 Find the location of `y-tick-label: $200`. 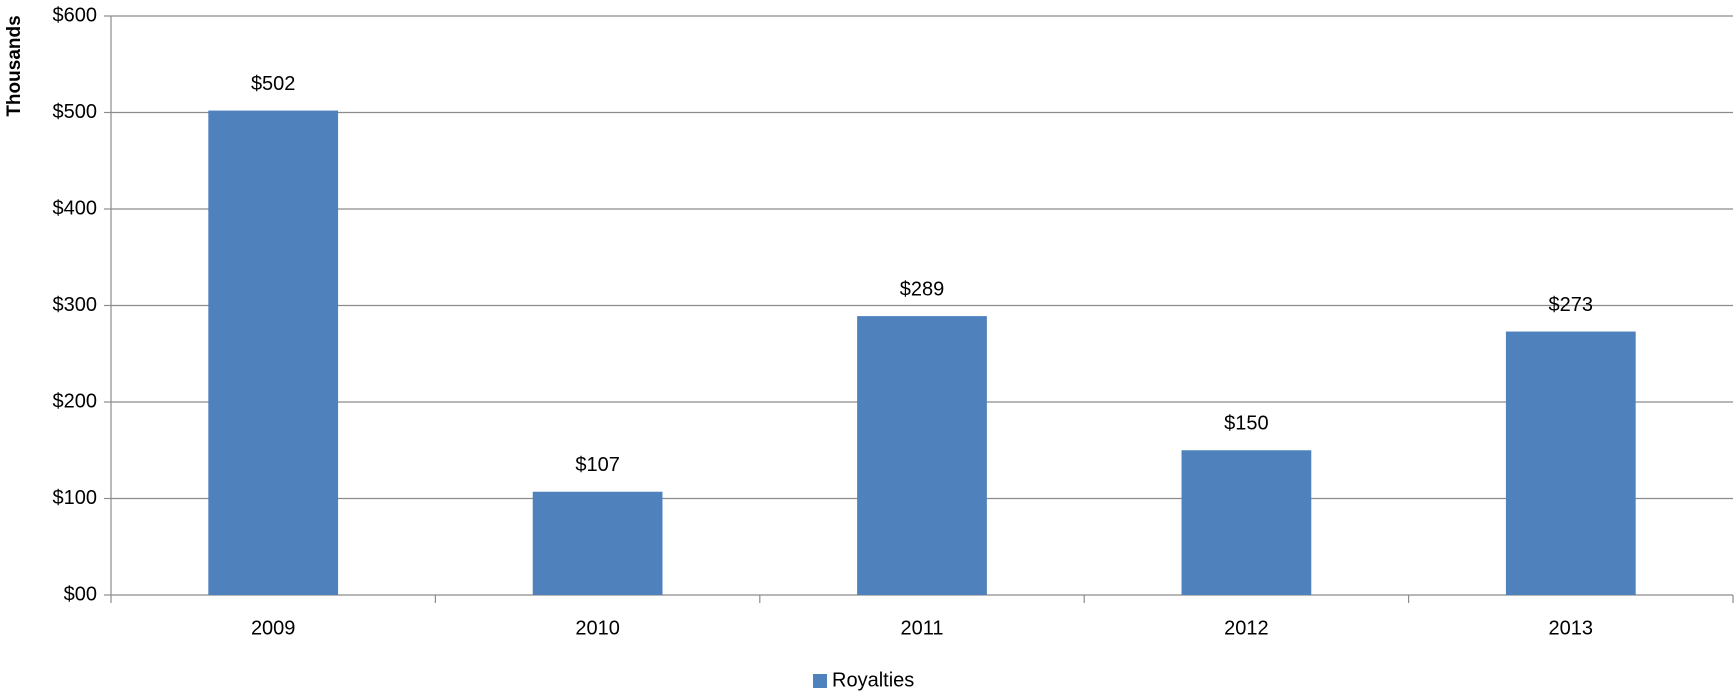

y-tick-label: $200 is located at coordinates (75, 401).